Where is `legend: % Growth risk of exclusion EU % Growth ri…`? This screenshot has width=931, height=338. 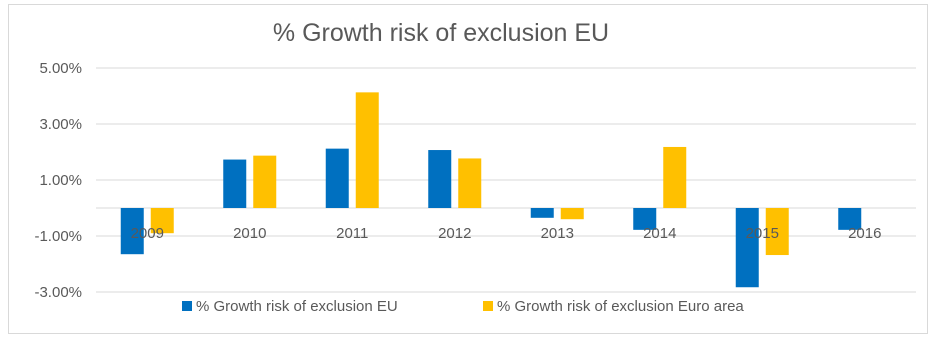 legend: % Growth risk of exclusion EU % Growth ri… is located at coordinates (463, 306).